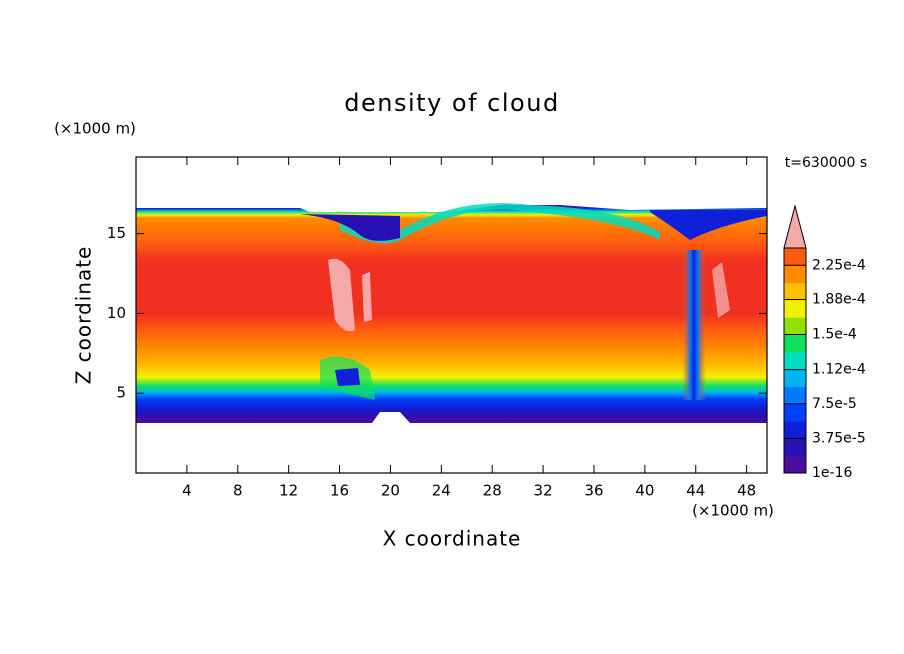 This screenshot has height=654, width=904. What do you see at coordinates (795, 226) in the screenshot?
I see `colorbar-extension` at bounding box center [795, 226].